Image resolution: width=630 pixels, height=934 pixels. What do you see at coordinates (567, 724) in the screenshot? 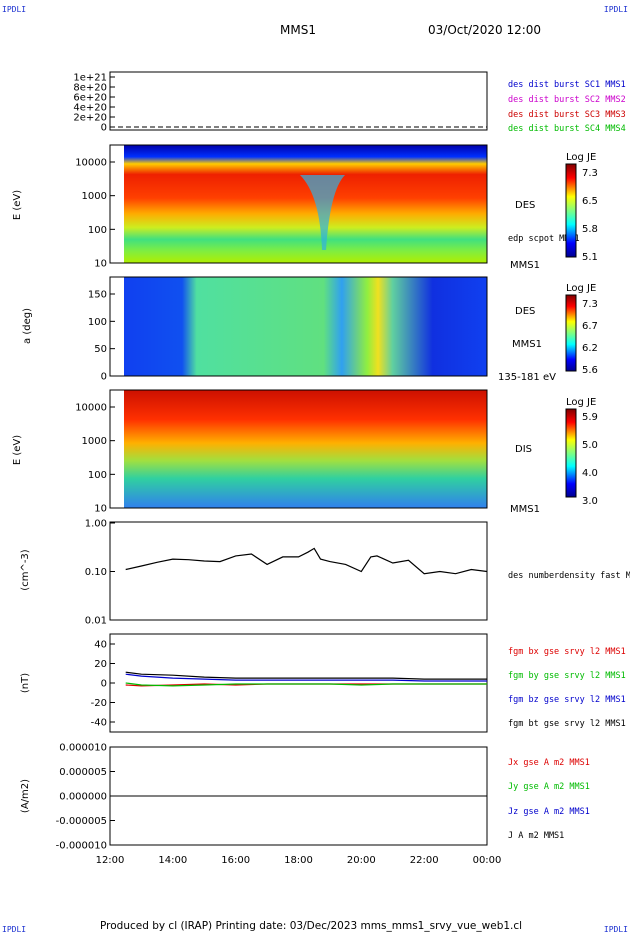
I see `legend-bt: fgm bt gse srvy l2 MMS1` at bounding box center [567, 724].